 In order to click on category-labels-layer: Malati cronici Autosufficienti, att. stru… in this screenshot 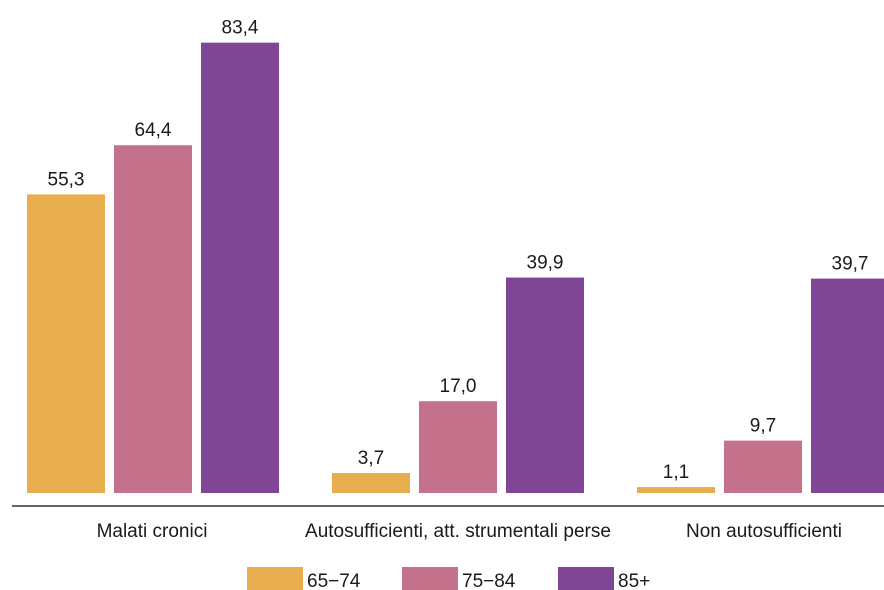, I will do `click(469, 531)`.